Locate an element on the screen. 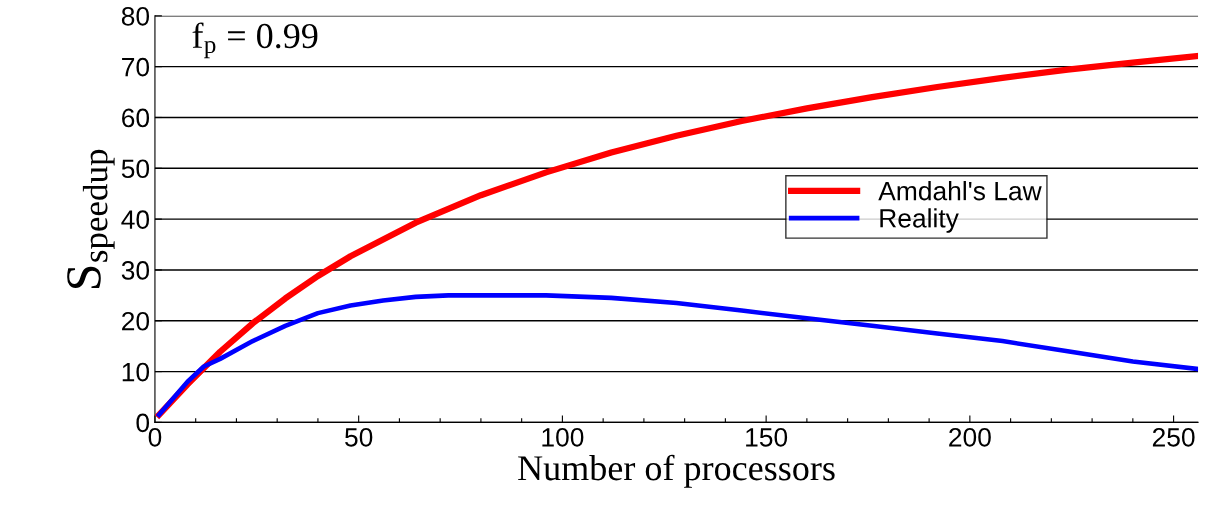 This screenshot has height=528, width=1220. x-tick-label: 50 is located at coordinates (359, 437).